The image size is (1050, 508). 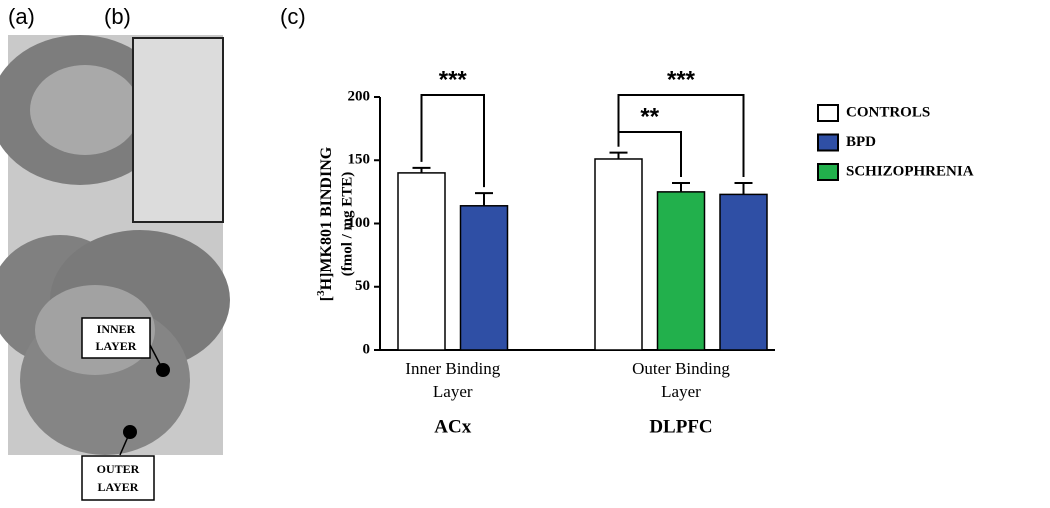 What do you see at coordinates (367, 349) in the screenshot?
I see `y-tick-label: 0` at bounding box center [367, 349].